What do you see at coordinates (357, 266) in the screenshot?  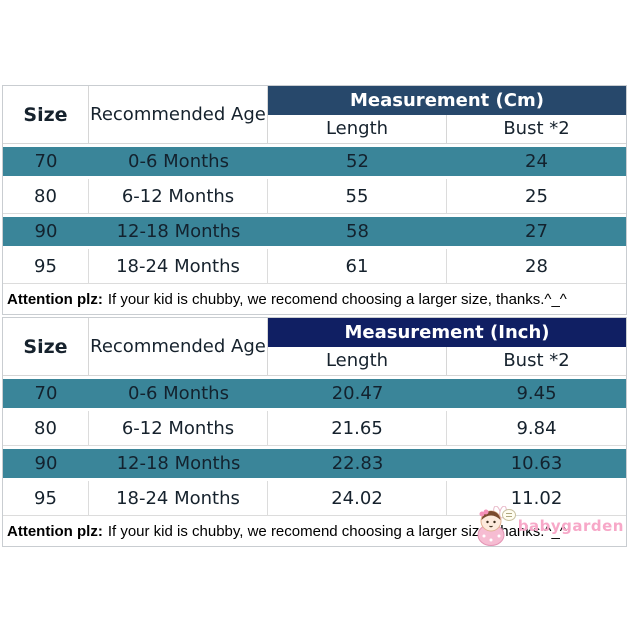 I see `length-cell: 61` at bounding box center [357, 266].